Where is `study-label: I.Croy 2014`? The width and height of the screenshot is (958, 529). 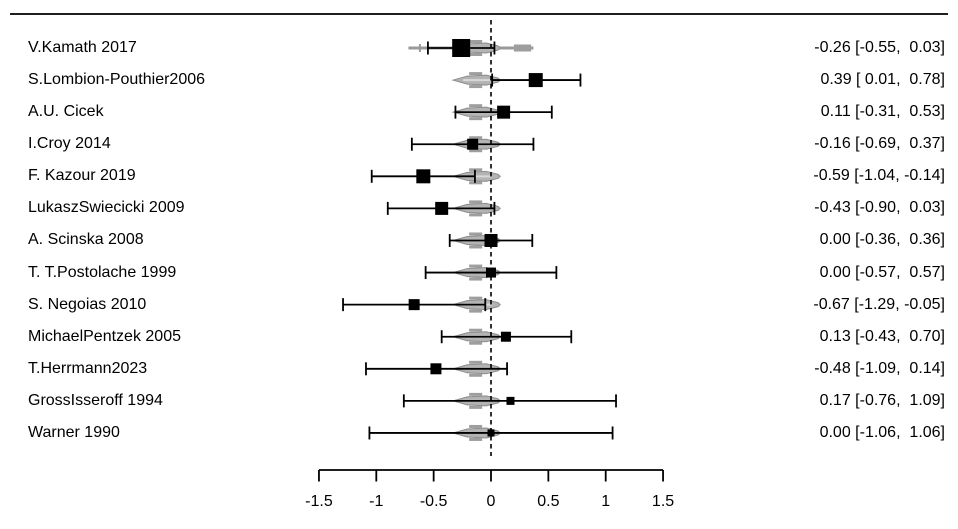 study-label: I.Croy 2014 is located at coordinates (69, 144).